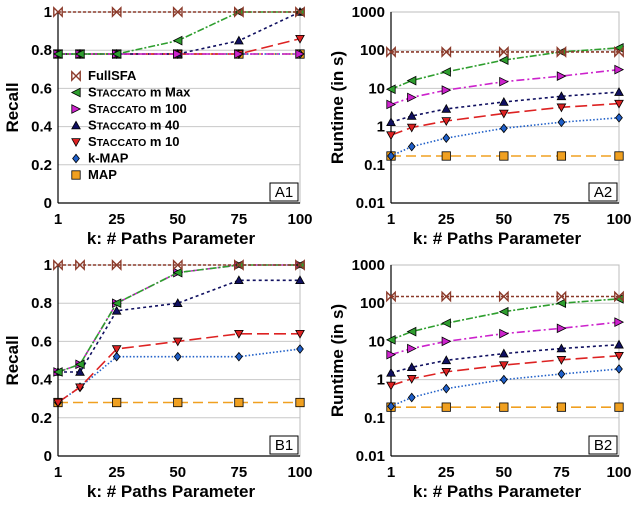  What do you see at coordinates (446, 472) in the screenshot?
I see `x-tick-label: 25` at bounding box center [446, 472].